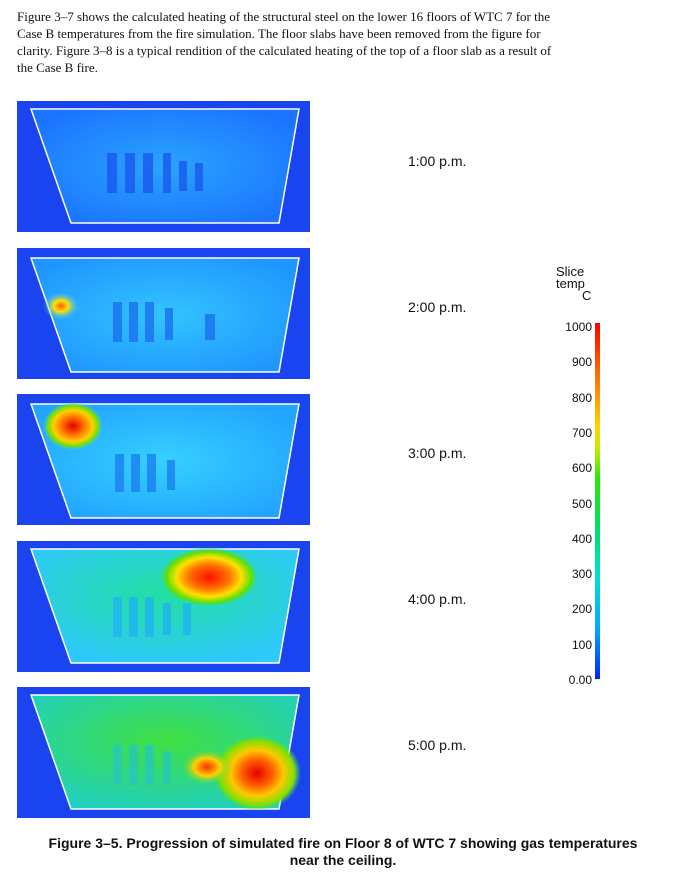 This screenshot has width=686, height=877. Describe the element at coordinates (437, 745) in the screenshot. I see `time-label-5pm: 5:00 p.m.` at that location.